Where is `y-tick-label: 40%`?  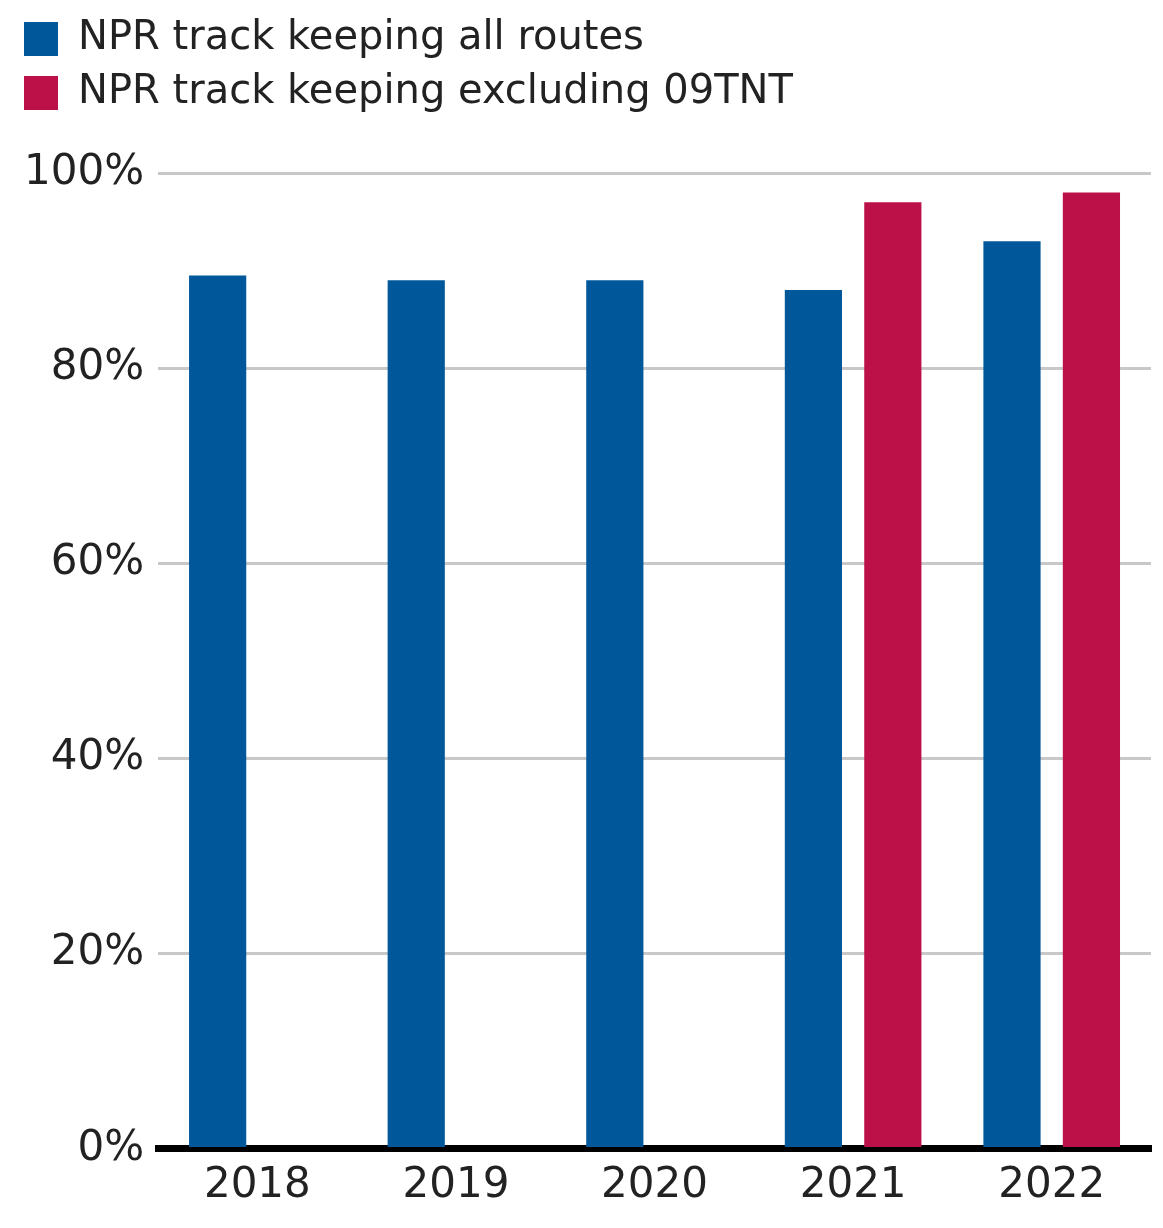 y-tick-label: 40% is located at coordinates (97, 755).